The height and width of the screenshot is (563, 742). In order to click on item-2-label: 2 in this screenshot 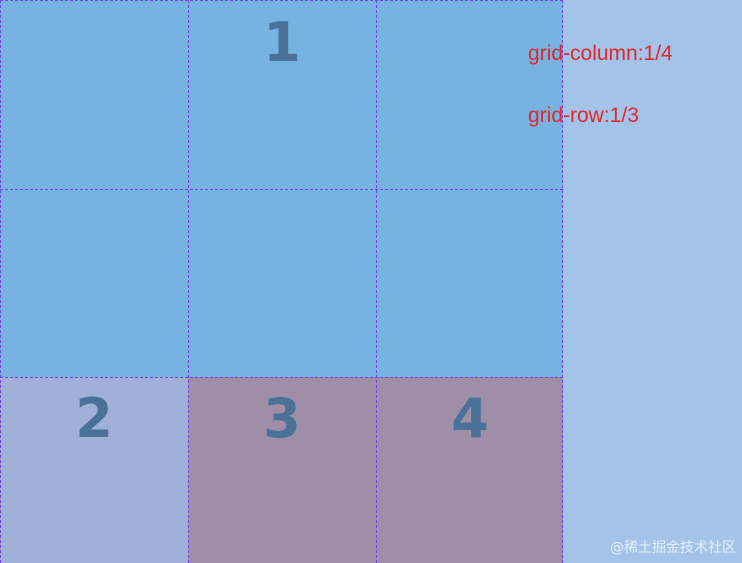, I will do `click(94, 418)`.